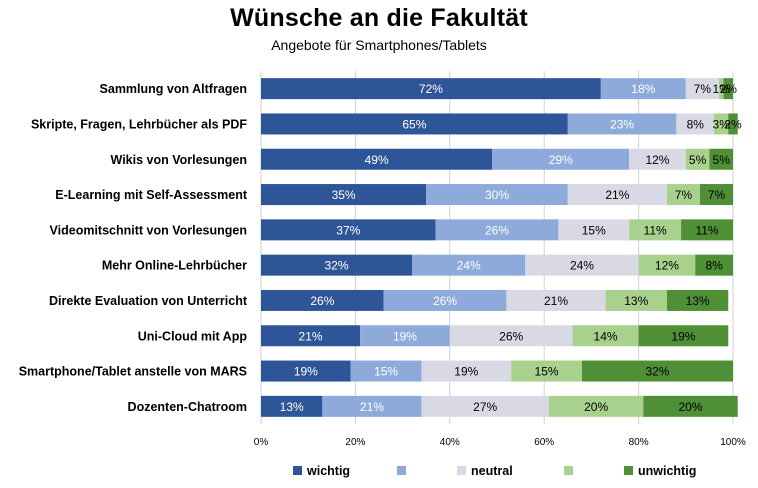 The image size is (758, 488). Describe the element at coordinates (495, 300) in the screenshot. I see `bar-row: 26% 26% 21% 13% 13%` at that location.